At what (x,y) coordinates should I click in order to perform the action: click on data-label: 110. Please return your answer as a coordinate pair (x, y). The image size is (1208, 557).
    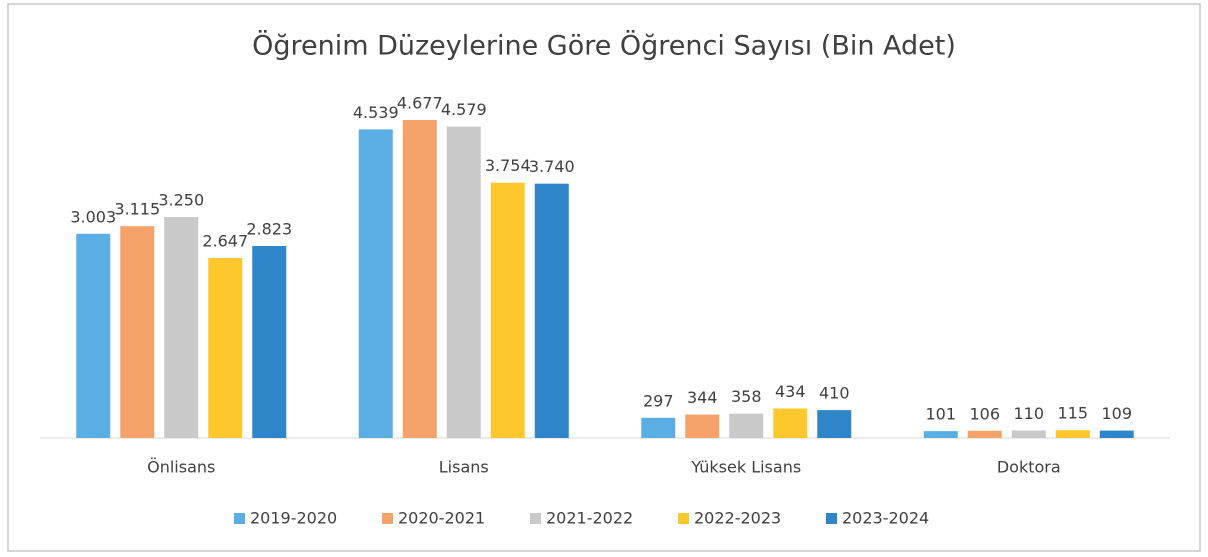
    Looking at the image, I should click on (1028, 413).